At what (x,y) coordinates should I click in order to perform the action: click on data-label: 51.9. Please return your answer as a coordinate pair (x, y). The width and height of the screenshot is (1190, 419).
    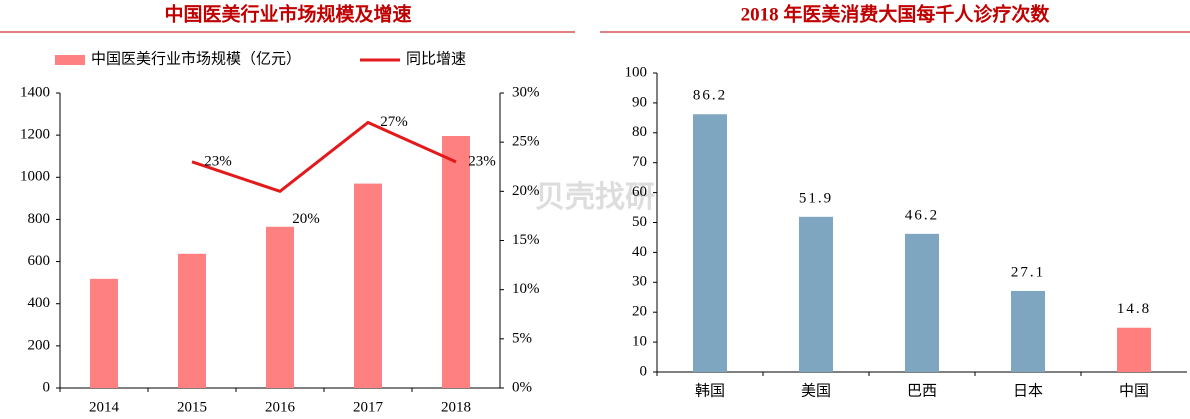
    Looking at the image, I should click on (816, 198).